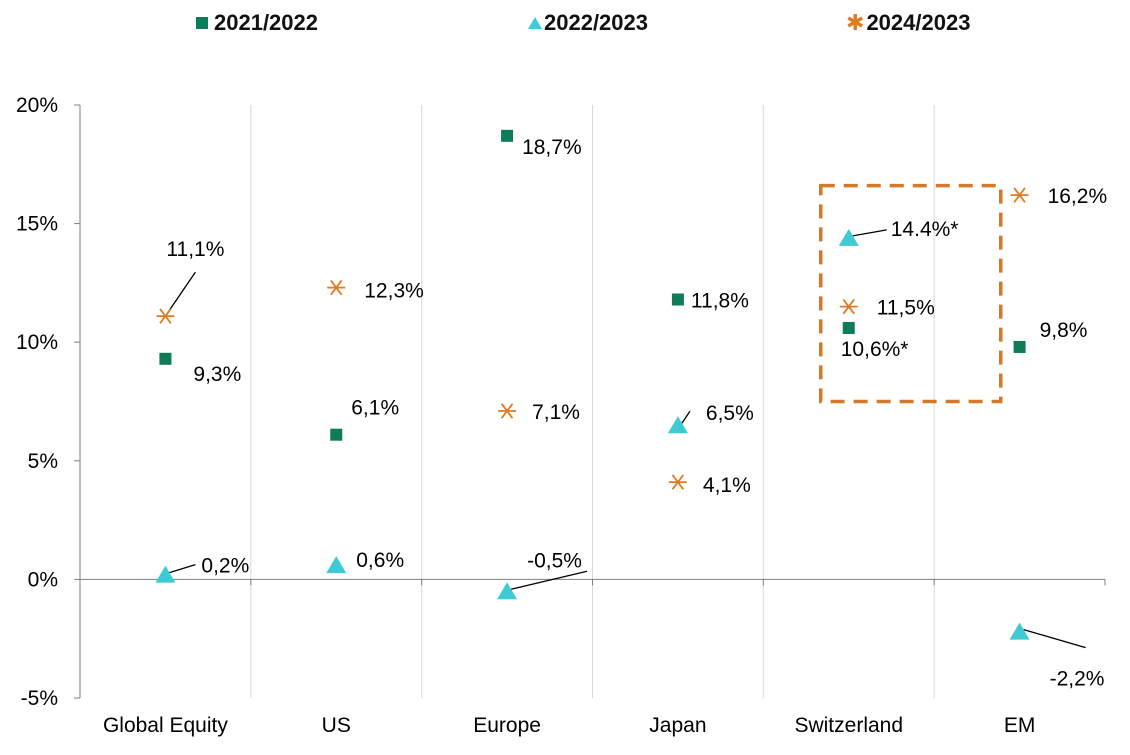 The width and height of the screenshot is (1130, 755). What do you see at coordinates (165, 725) in the screenshot?
I see `x-category-label: Global Equity` at bounding box center [165, 725].